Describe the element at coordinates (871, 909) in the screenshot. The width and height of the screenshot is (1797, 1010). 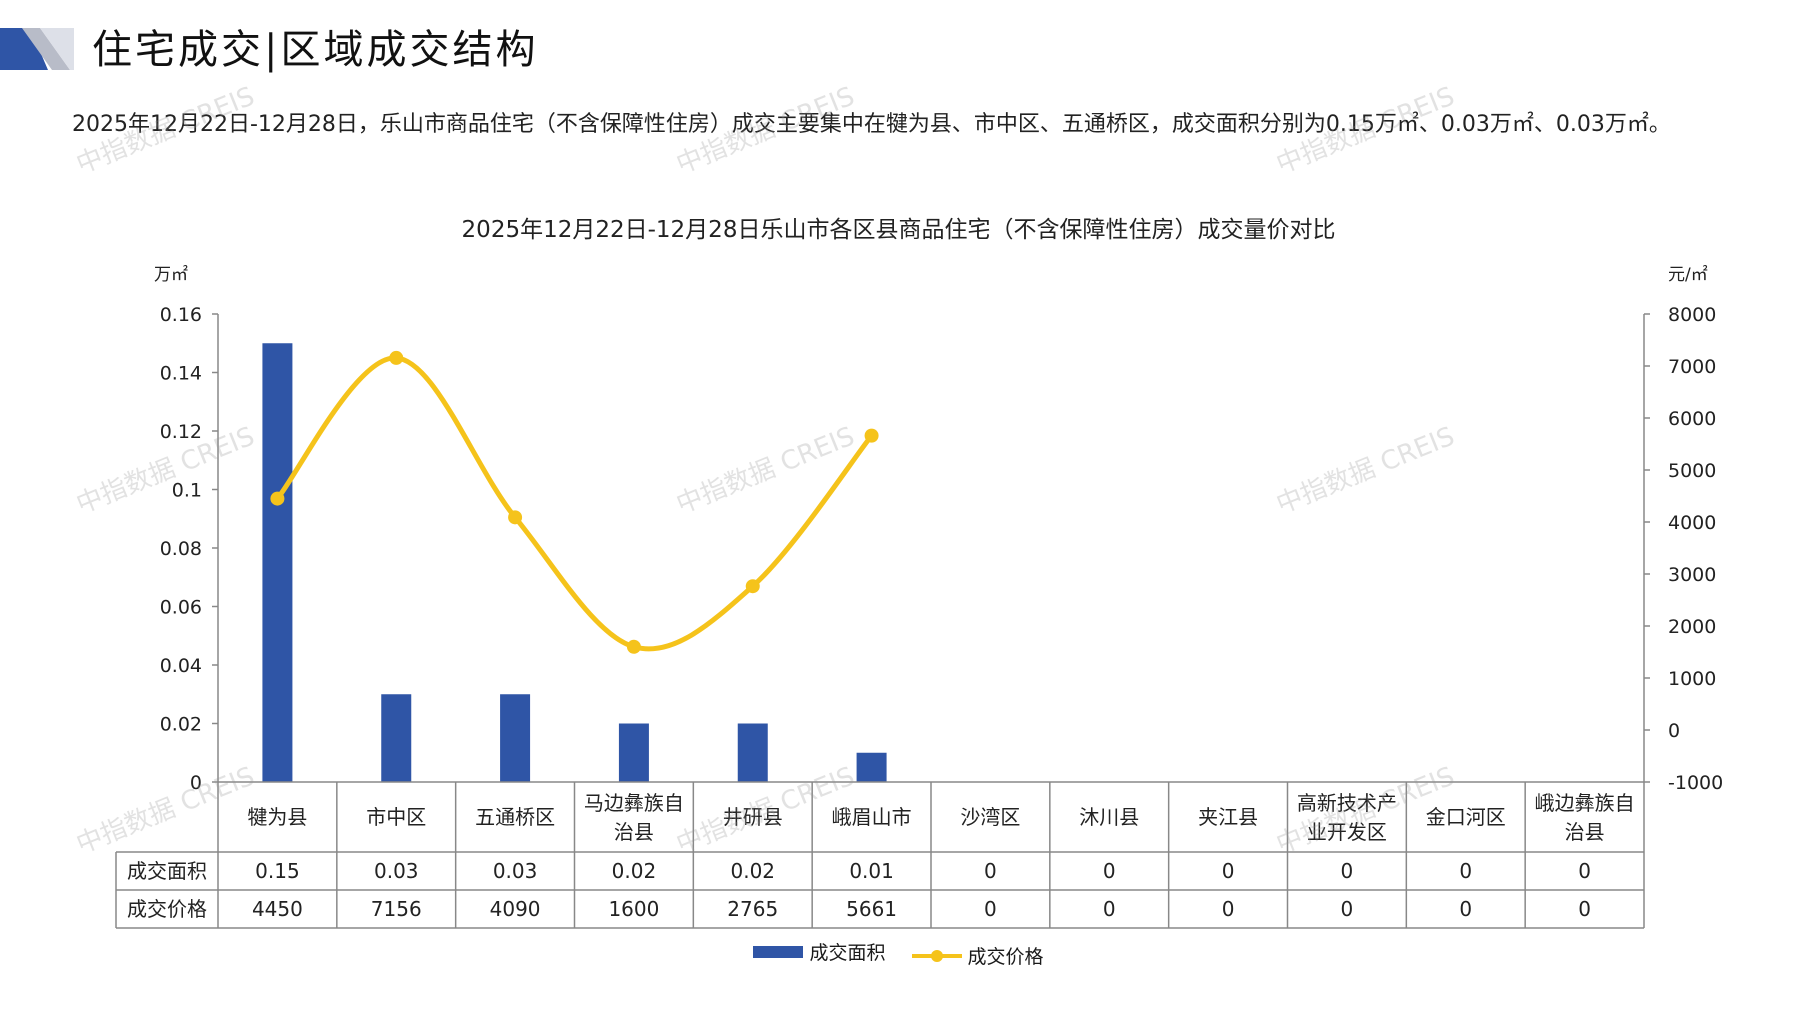
I see `table-cell-price: 5661` at that location.